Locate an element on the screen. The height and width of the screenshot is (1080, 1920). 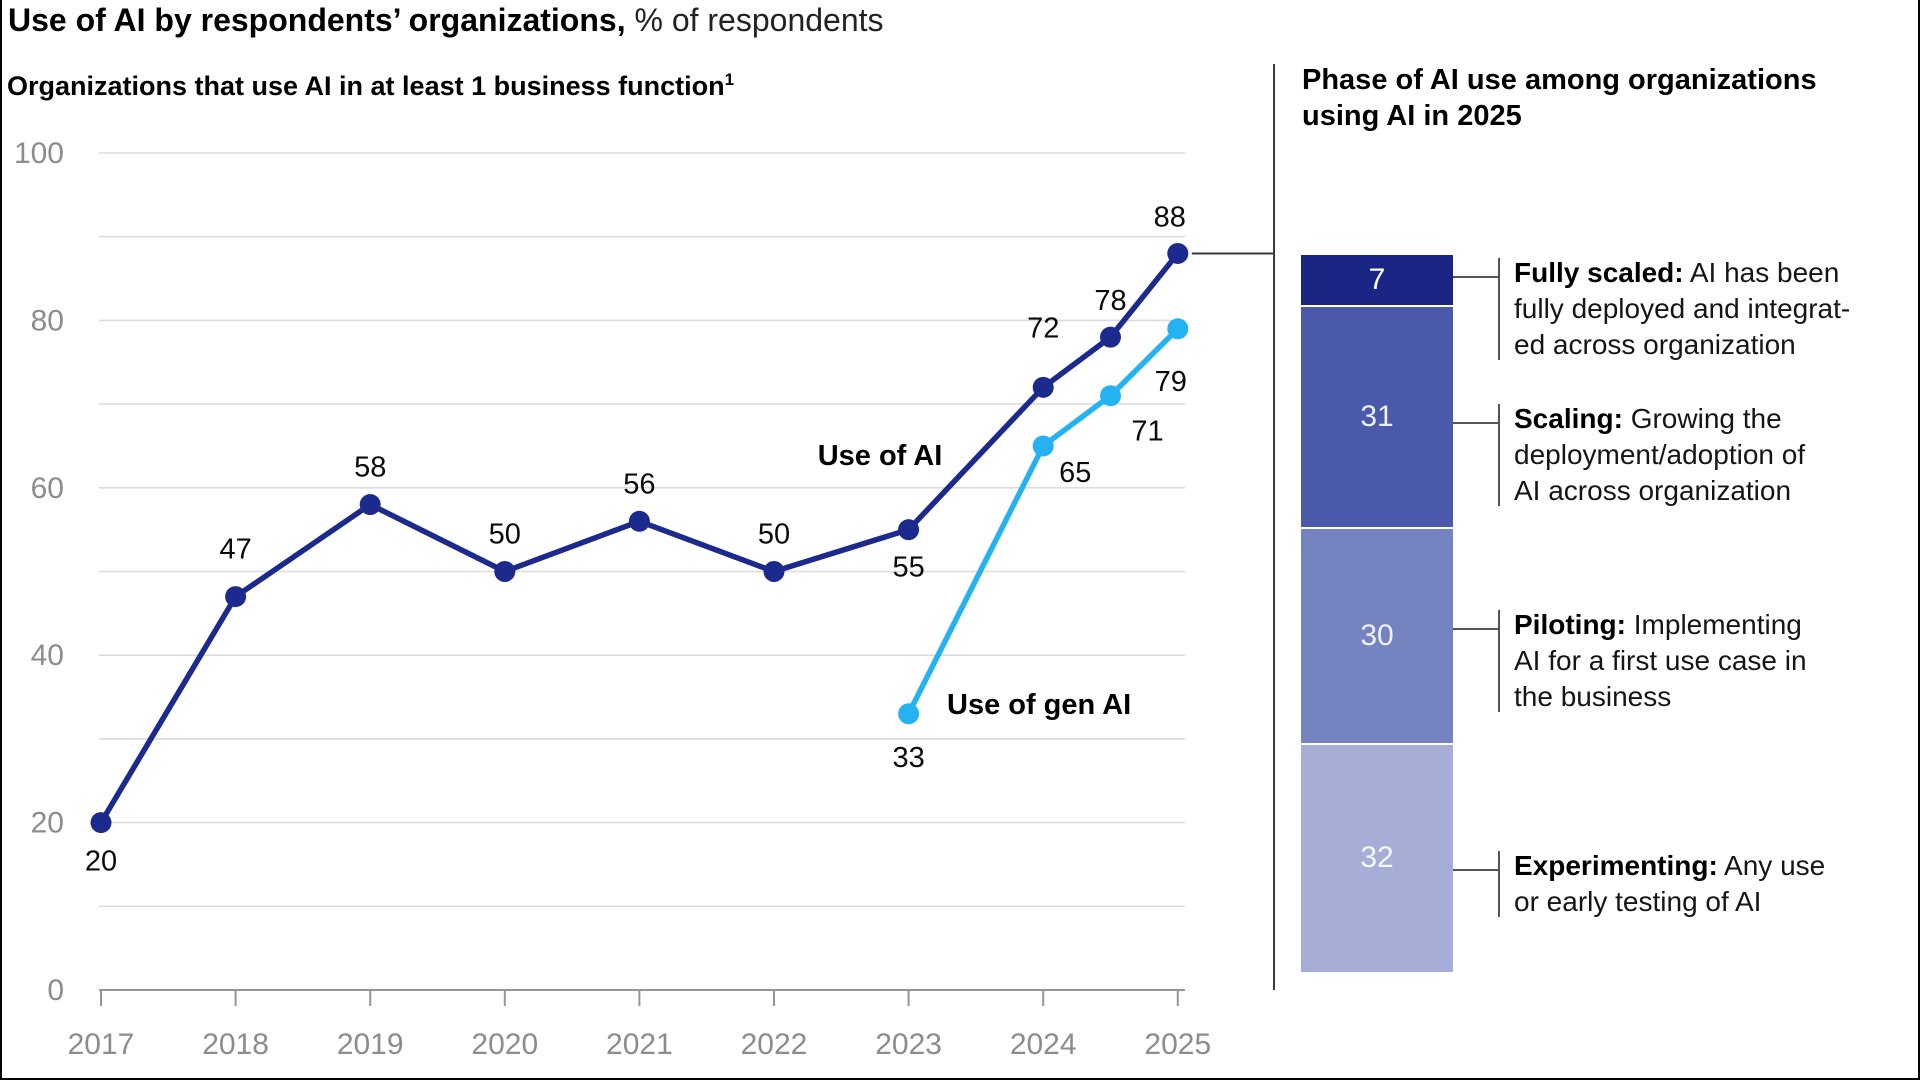
bar-chart-title-line2: using AI in 2025 is located at coordinates (1412, 116).